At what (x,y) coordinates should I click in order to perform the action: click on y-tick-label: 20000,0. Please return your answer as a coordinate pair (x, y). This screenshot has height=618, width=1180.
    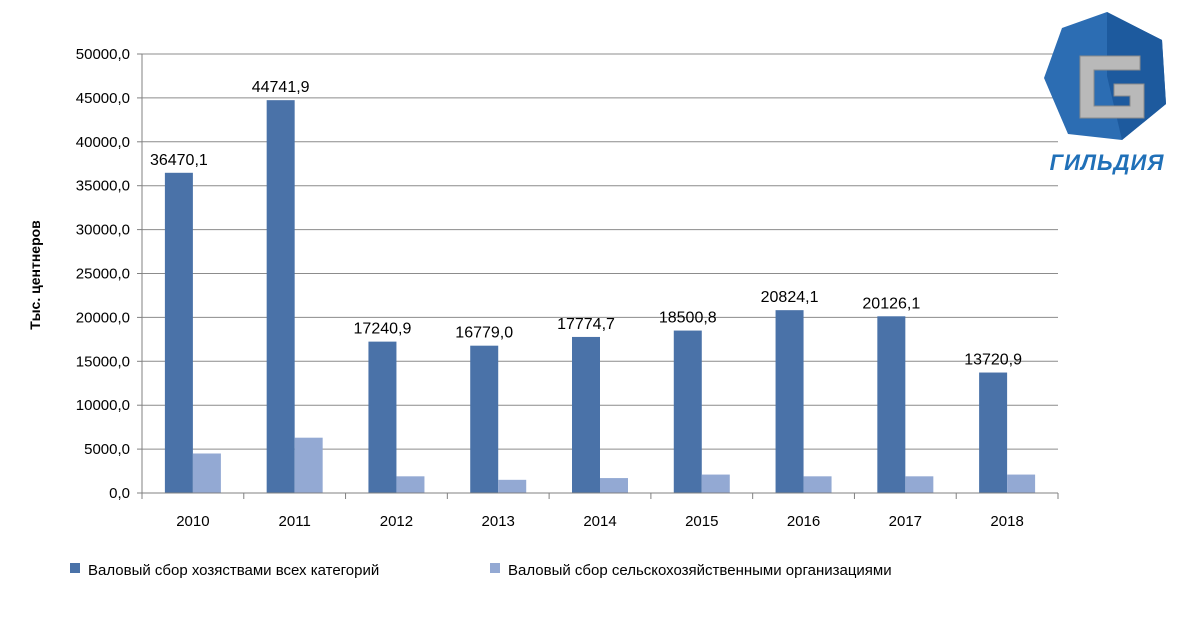
    Looking at the image, I should click on (103, 317).